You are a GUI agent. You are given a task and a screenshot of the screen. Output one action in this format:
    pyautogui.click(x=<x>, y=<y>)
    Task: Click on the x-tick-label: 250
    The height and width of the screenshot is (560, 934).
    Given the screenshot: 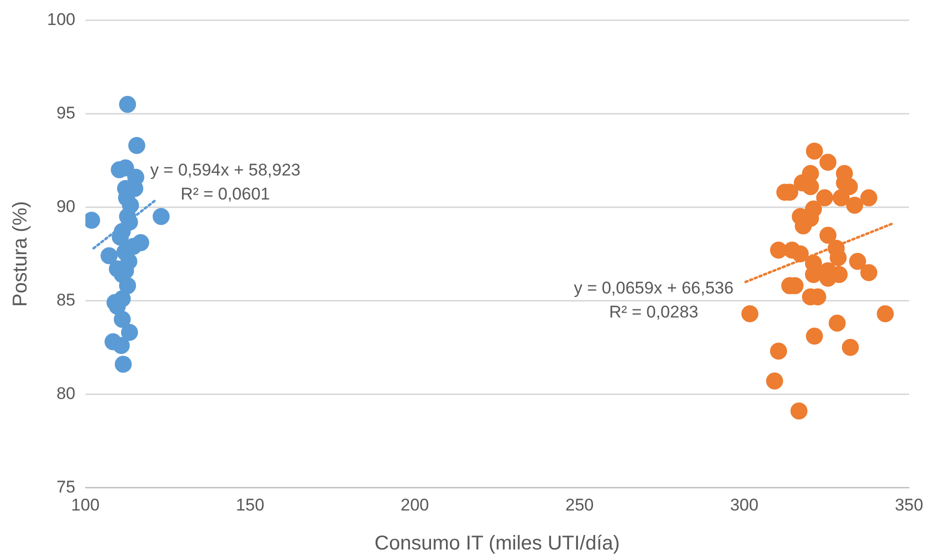 What is the action you would take?
    pyautogui.click(x=579, y=504)
    